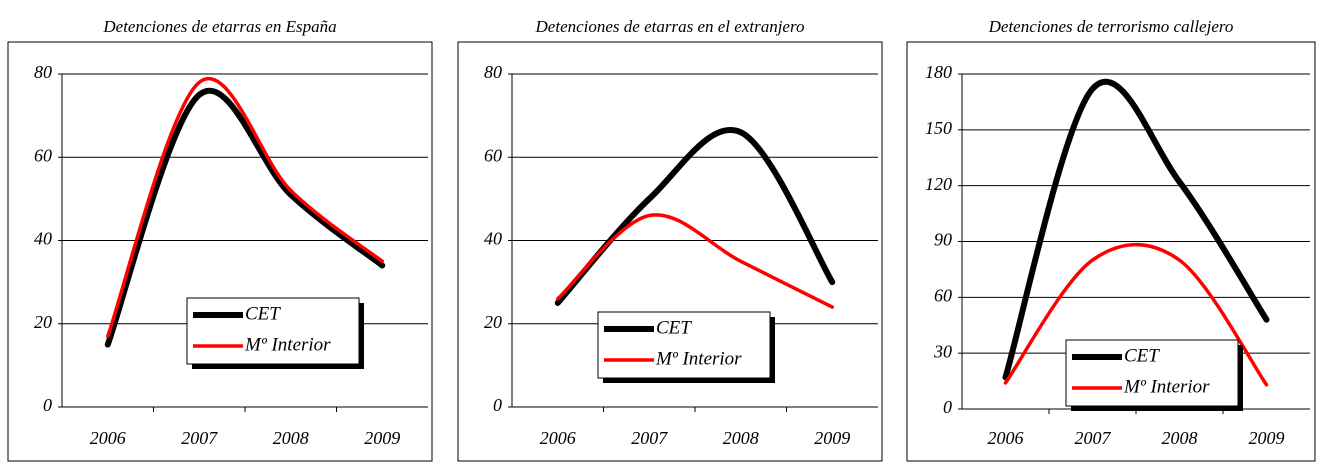 This screenshot has width=1318, height=462. What do you see at coordinates (219, 26) in the screenshot?
I see `chart-title: Detenciones de etarras en España` at bounding box center [219, 26].